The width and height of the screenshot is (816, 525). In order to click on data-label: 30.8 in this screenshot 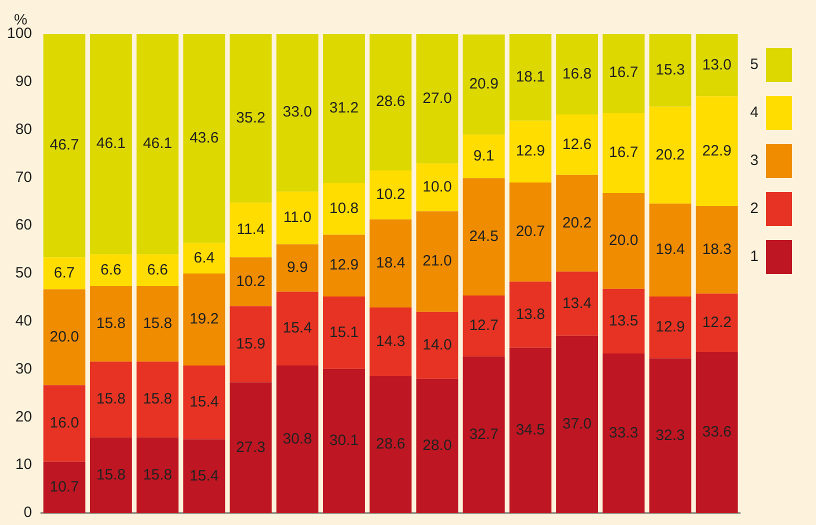, I will do `click(297, 439)`.